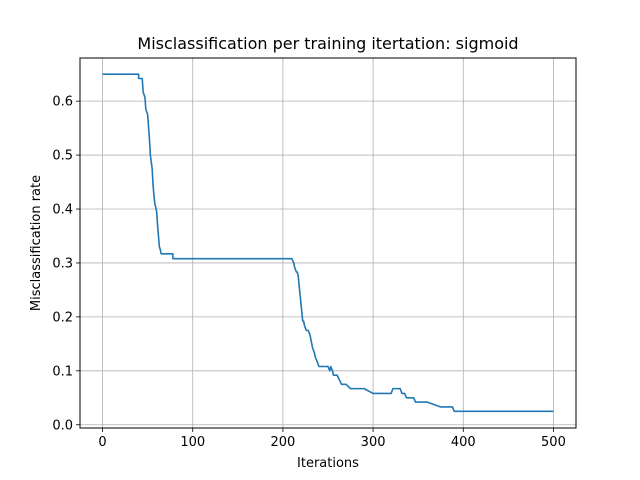 The image size is (640, 480). What do you see at coordinates (102, 442) in the screenshot?
I see `x-tick-label: 0` at bounding box center [102, 442].